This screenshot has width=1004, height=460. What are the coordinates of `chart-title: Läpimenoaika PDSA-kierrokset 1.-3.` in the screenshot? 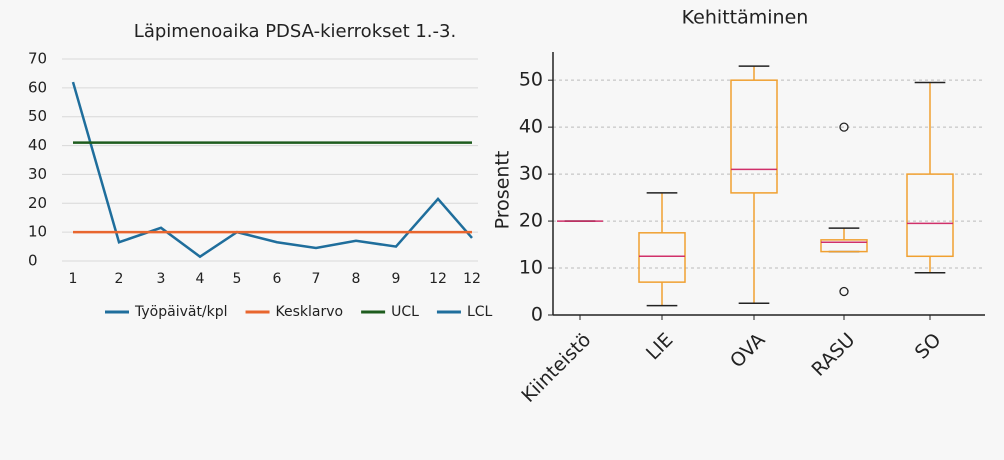 It's located at (295, 31).